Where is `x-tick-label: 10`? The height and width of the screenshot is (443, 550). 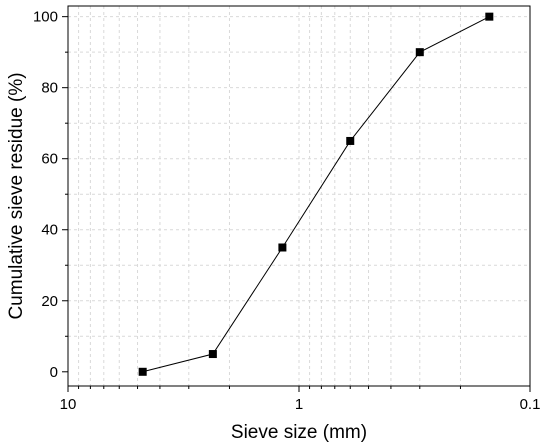
x-tick-label: 10 is located at coordinates (68, 404).